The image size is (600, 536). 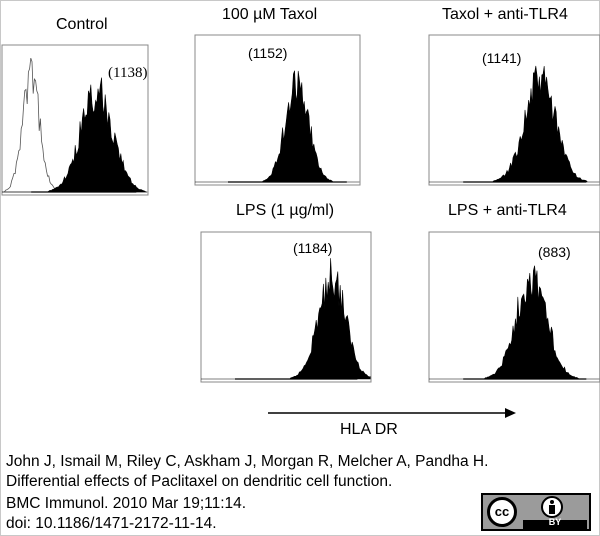 What do you see at coordinates (111, 523) in the screenshot?
I see `citation-doi: doi: 10.1186/1471-2172-11-14.` at bounding box center [111, 523].